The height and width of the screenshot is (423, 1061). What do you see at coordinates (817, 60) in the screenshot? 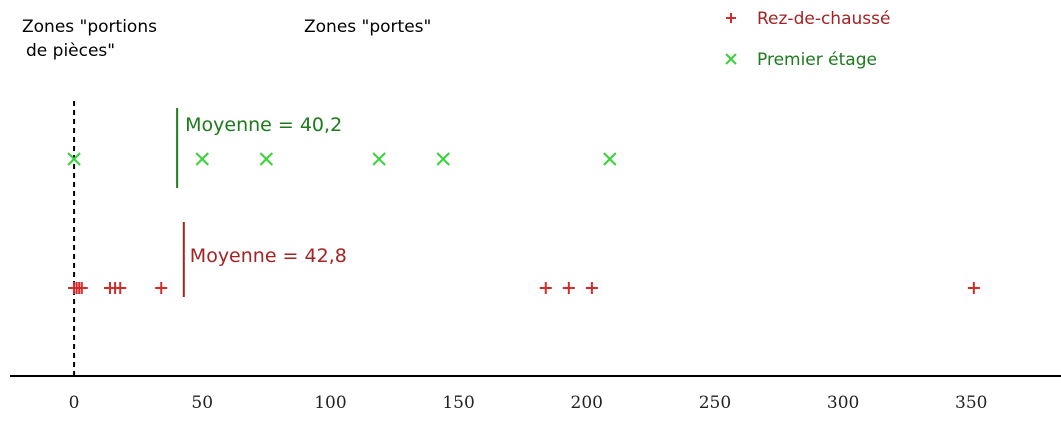
I see `legend-label: Premier étage` at bounding box center [817, 60].